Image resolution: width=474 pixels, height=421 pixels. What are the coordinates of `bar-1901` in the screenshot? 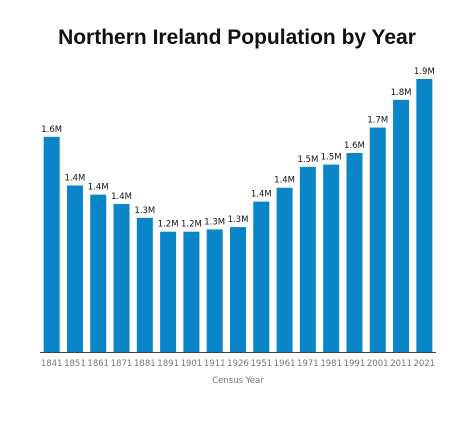 It's located at (191, 291).